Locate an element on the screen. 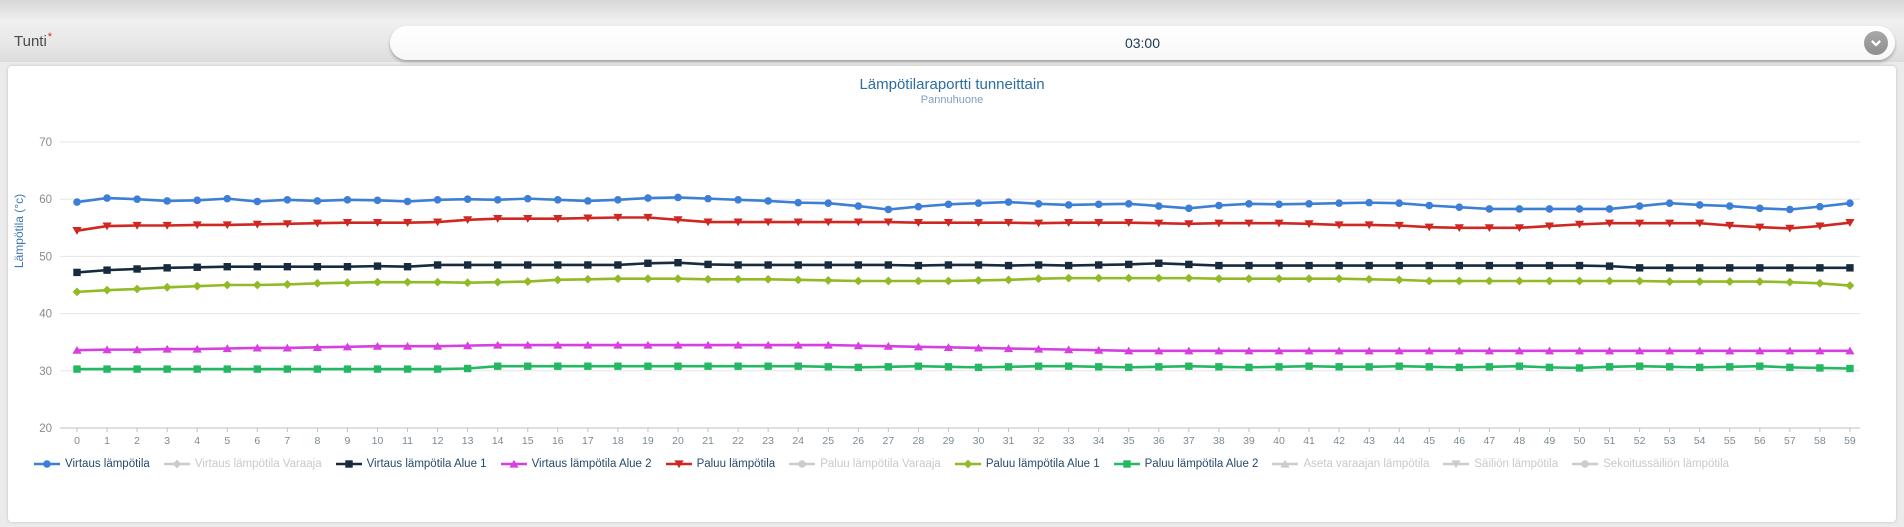  legend-item-paluu-l-mp-tila-alue-1: Paluu lämpötila Alue 1 is located at coordinates (1027, 464).